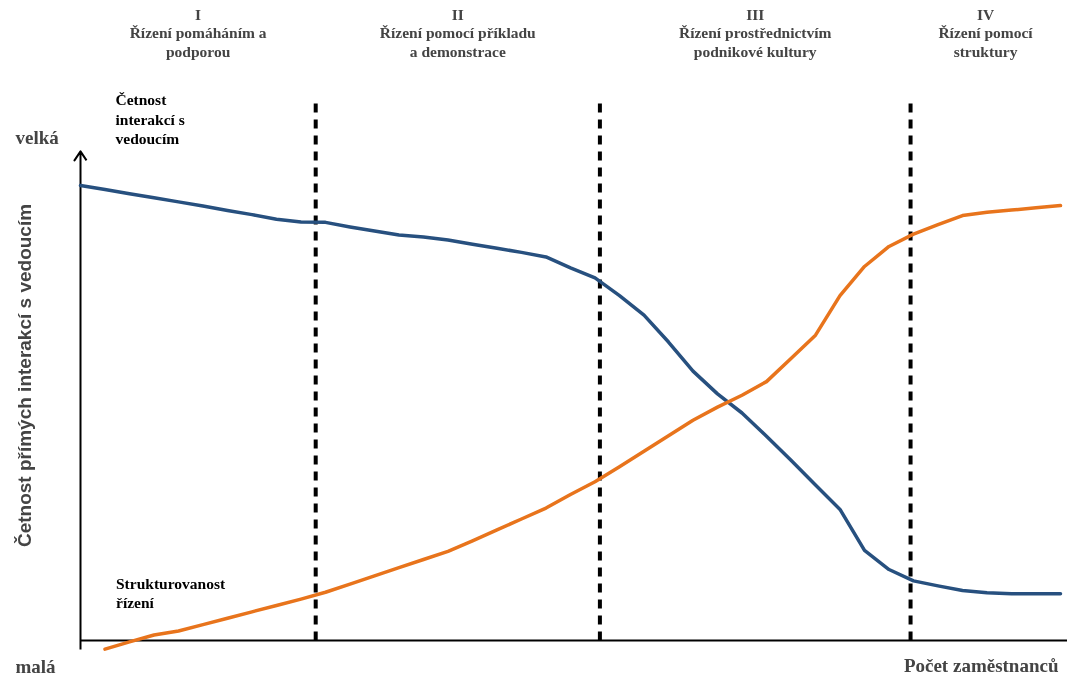 This screenshot has width=1067, height=679. What do you see at coordinates (150, 119) in the screenshot?
I see `text: Četnost interakcí s vedoucím` at bounding box center [150, 119].